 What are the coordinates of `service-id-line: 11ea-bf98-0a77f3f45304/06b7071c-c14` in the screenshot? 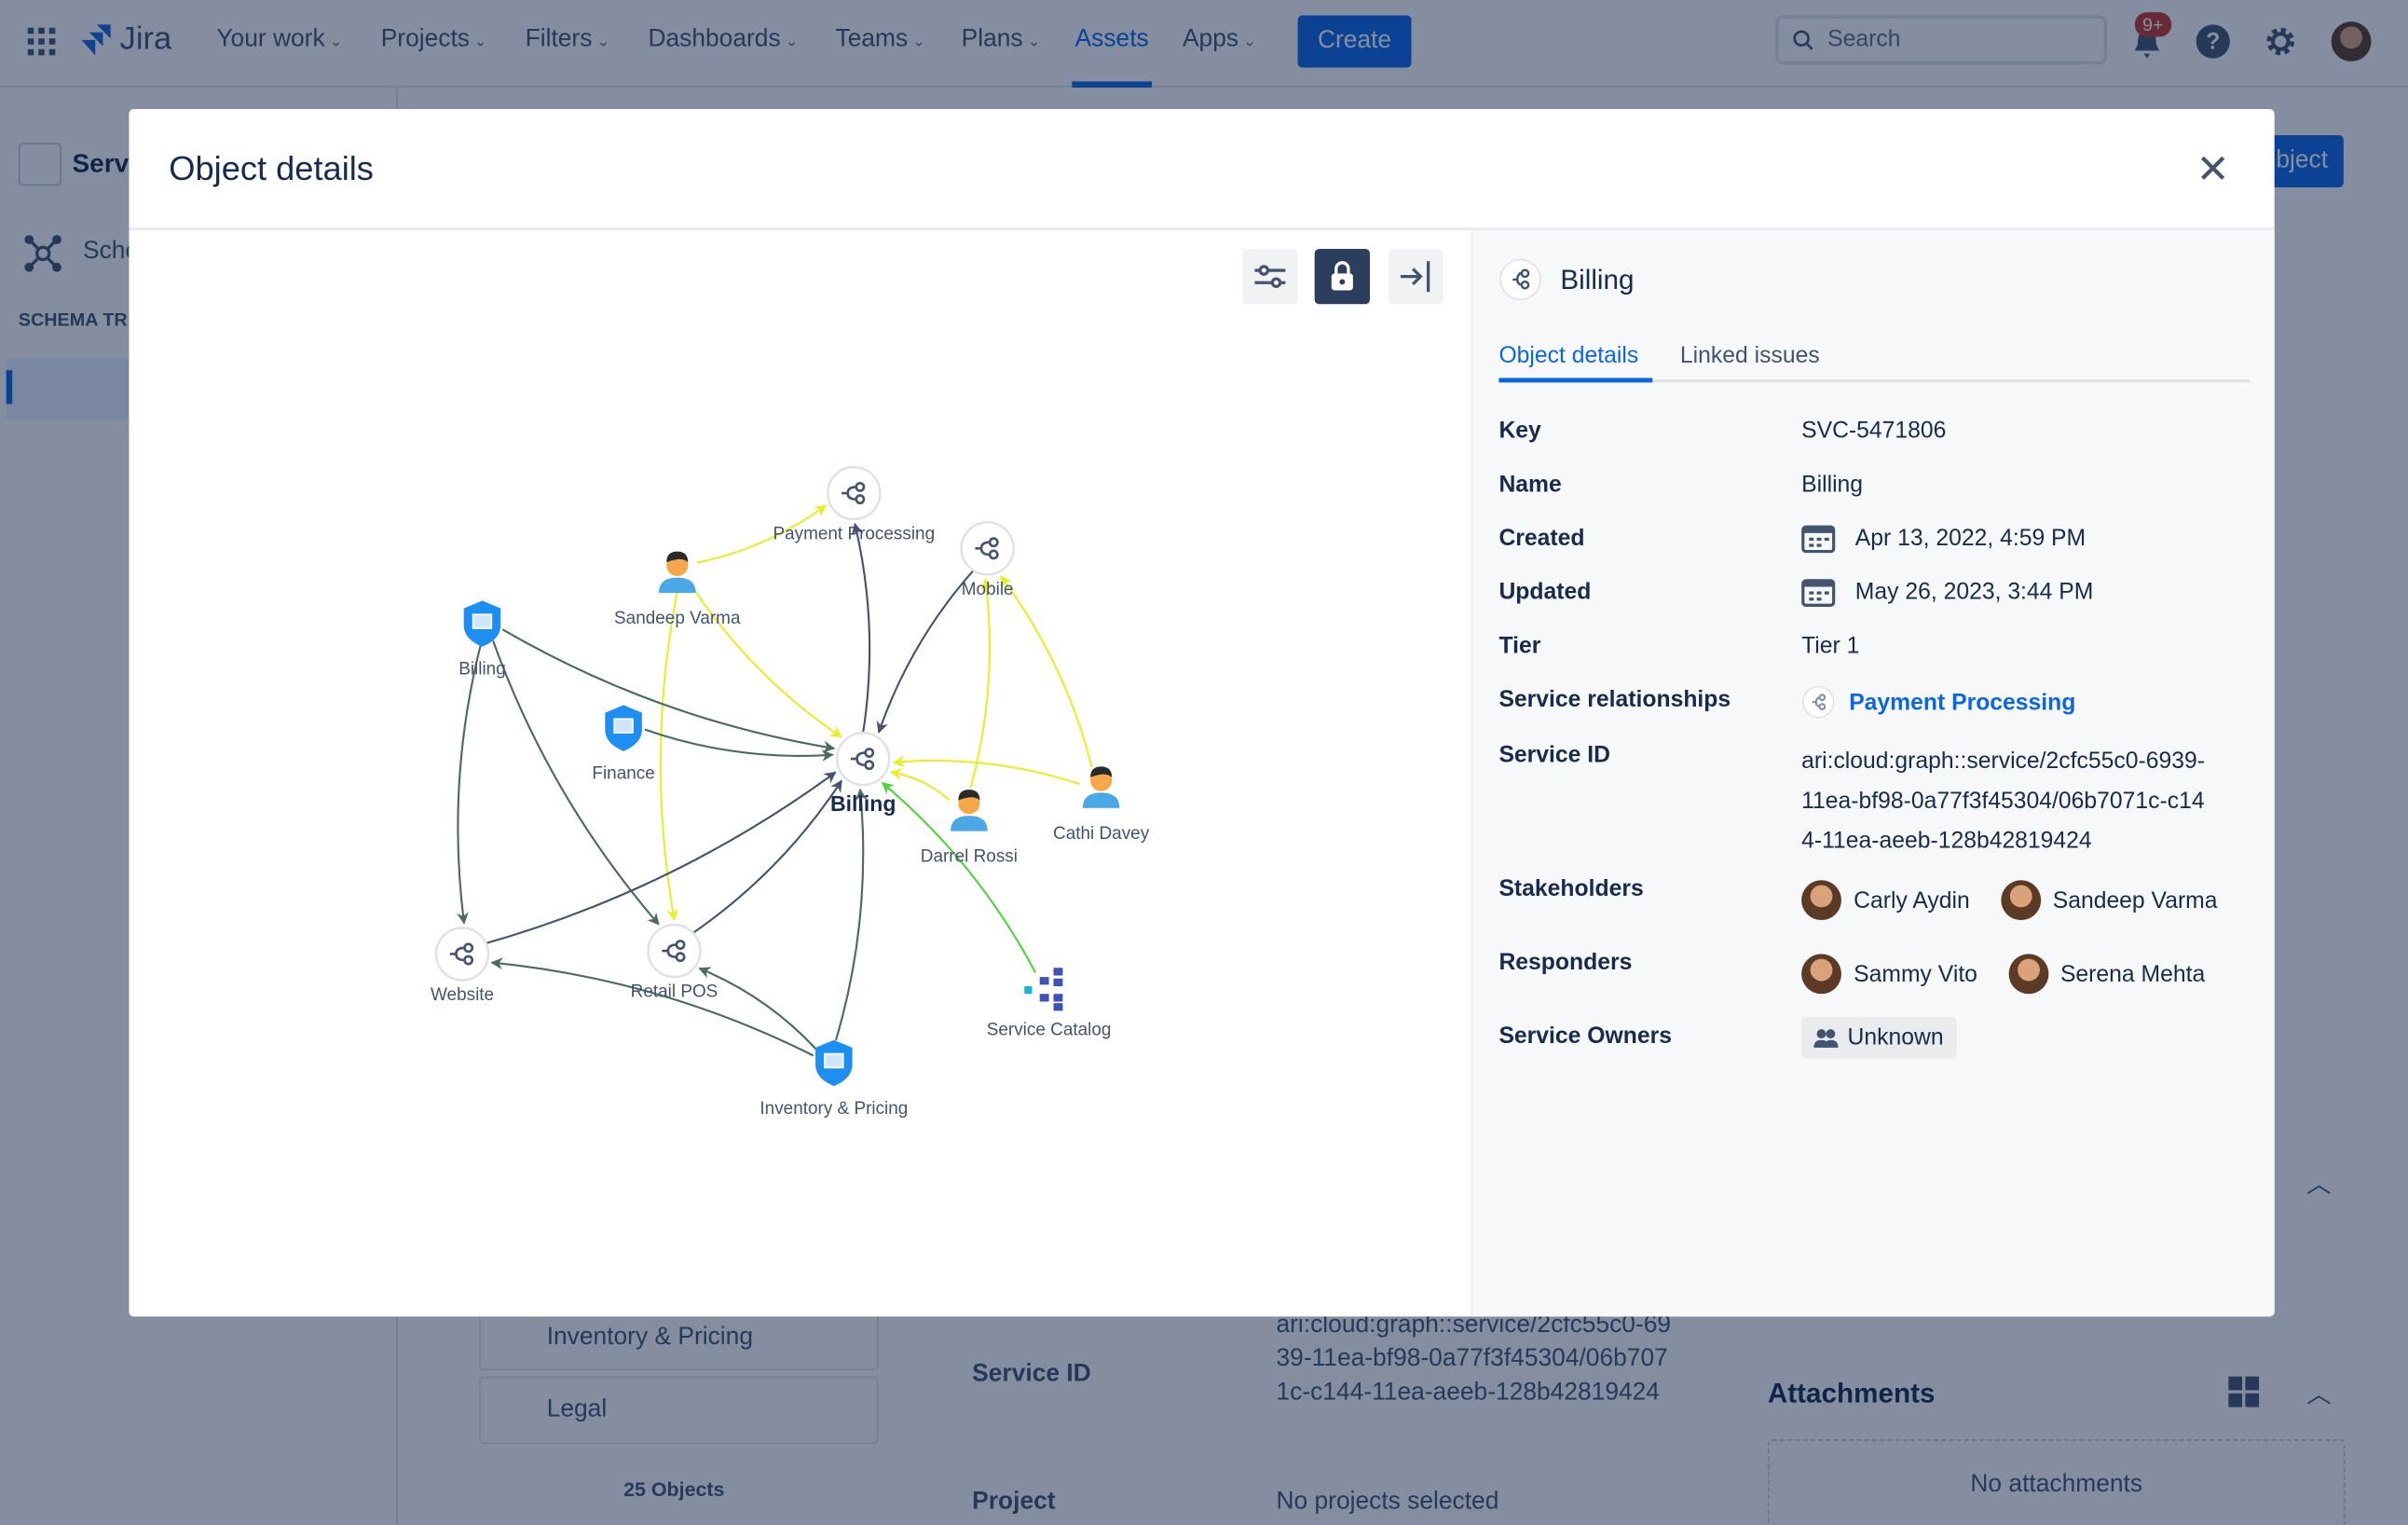 It's located at (2003, 801).